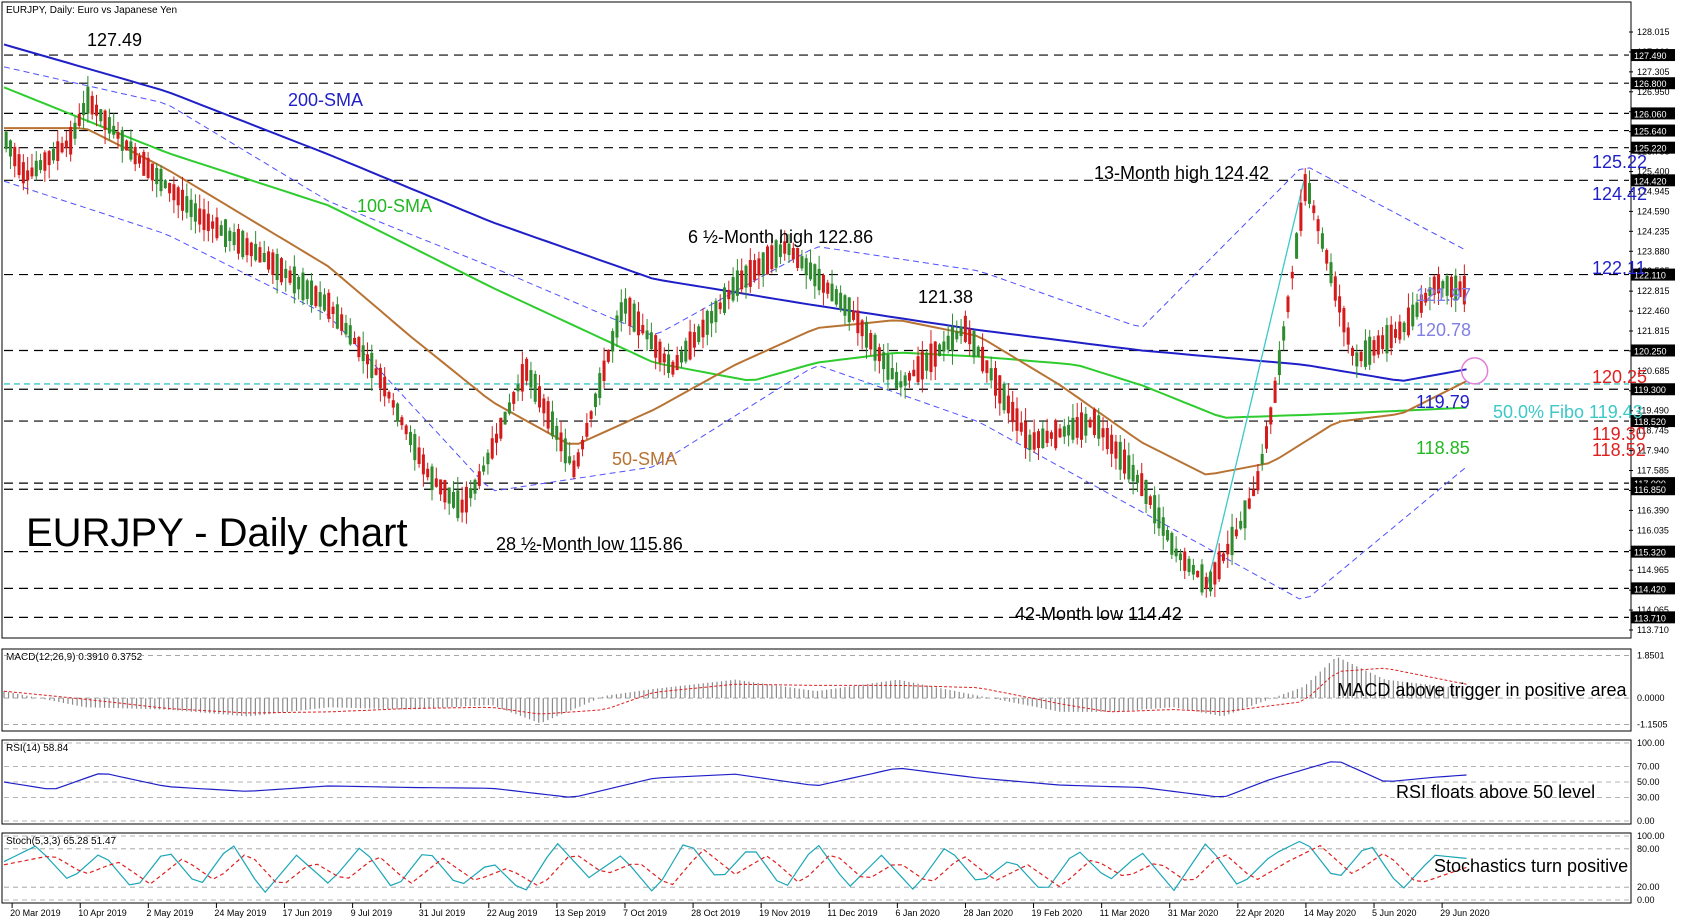 The width and height of the screenshot is (1706, 919). Describe the element at coordinates (1653, 172) in the screenshot. I see `price-ytick-label-7: 125.400` at that location.